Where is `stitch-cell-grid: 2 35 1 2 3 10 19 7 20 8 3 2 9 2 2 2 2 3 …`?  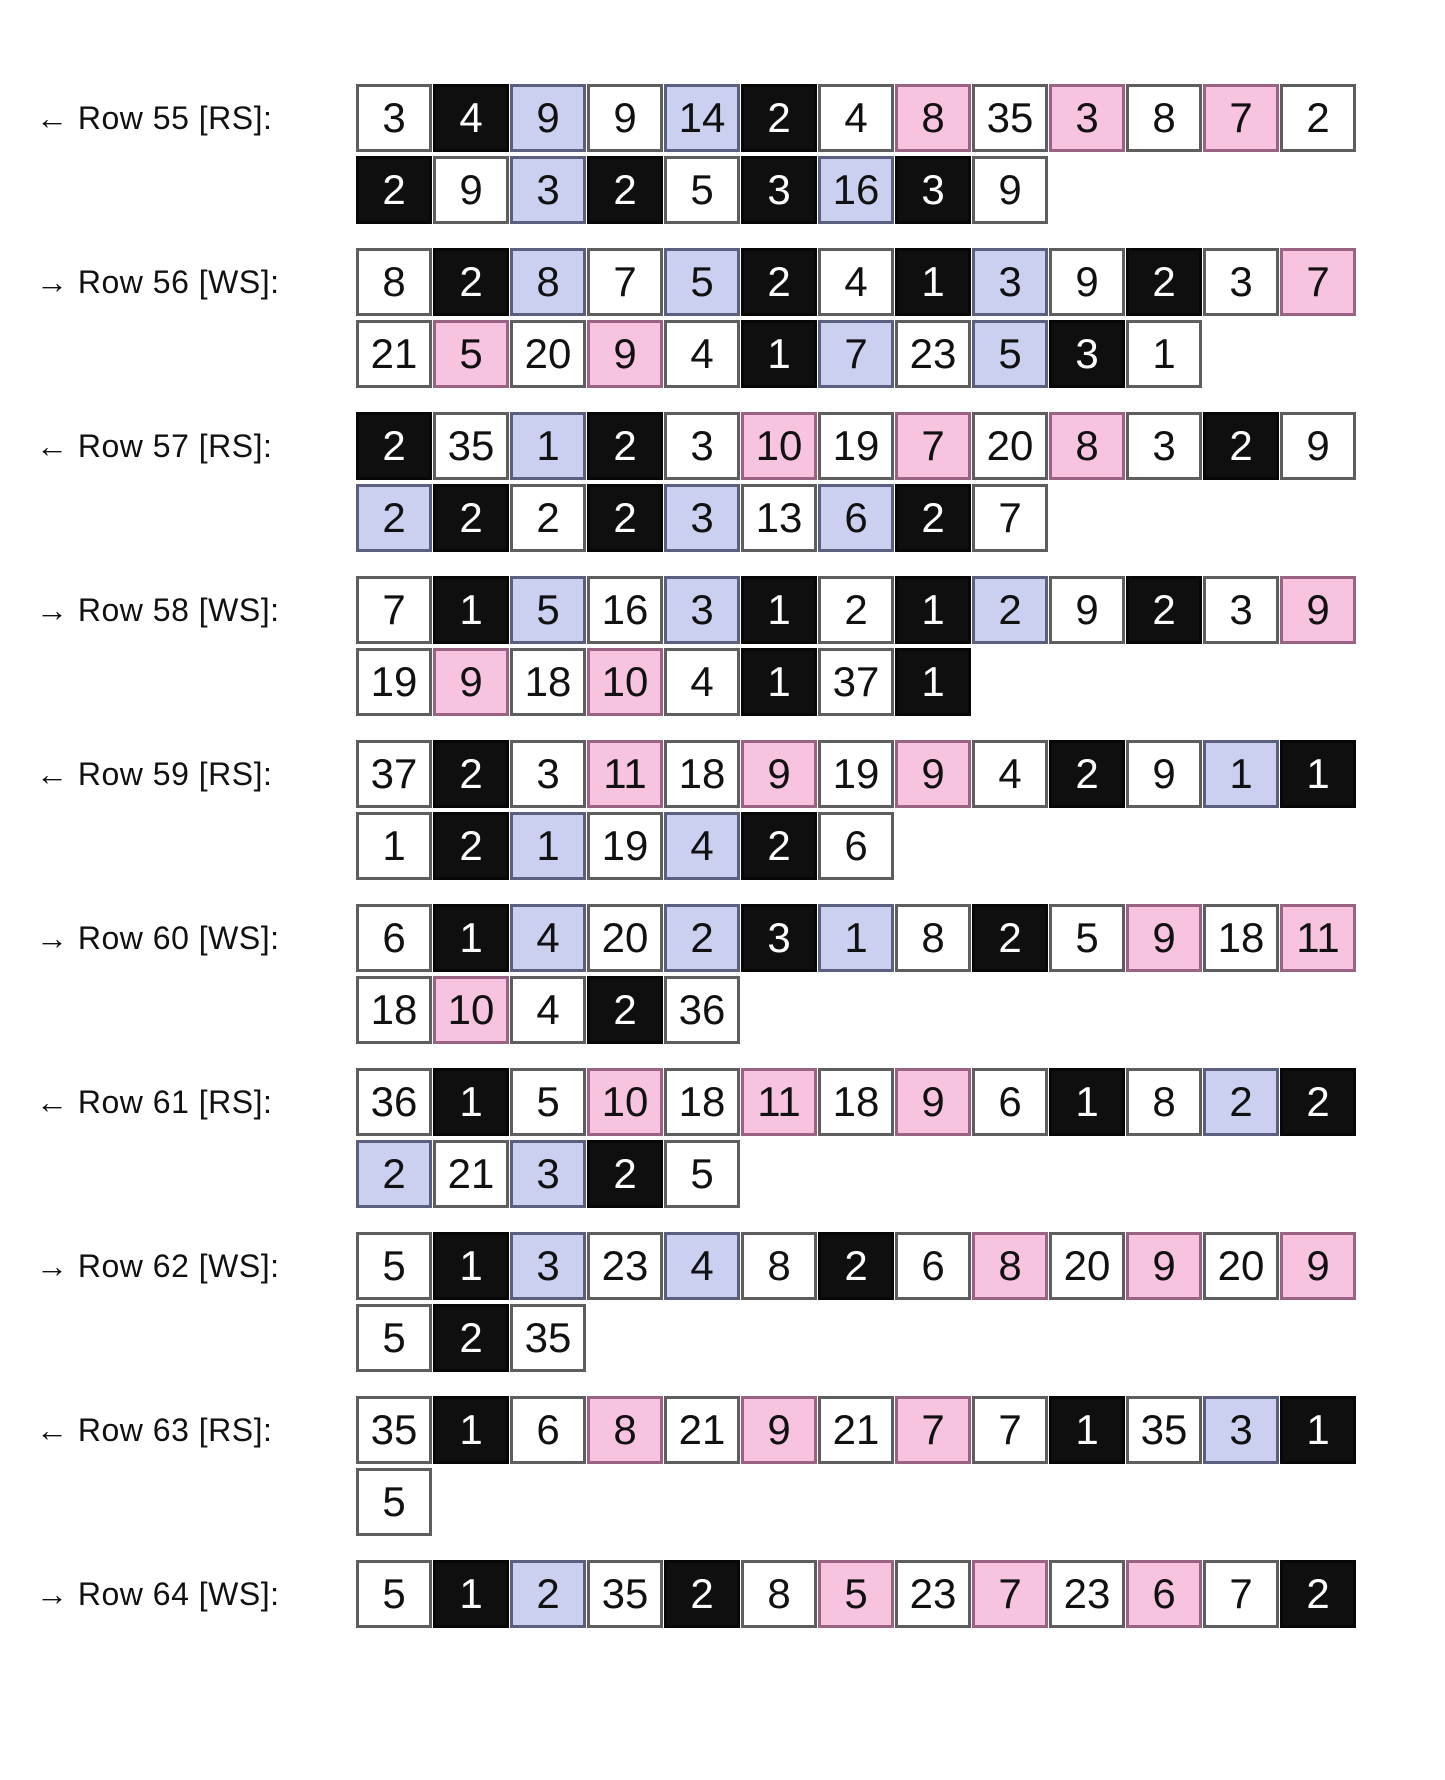
stitch-cell-grid: 2 35 1 2 3 10 19 7 20 8 3 2 9 2 2 2 2 3 … is located at coordinates (858, 484).